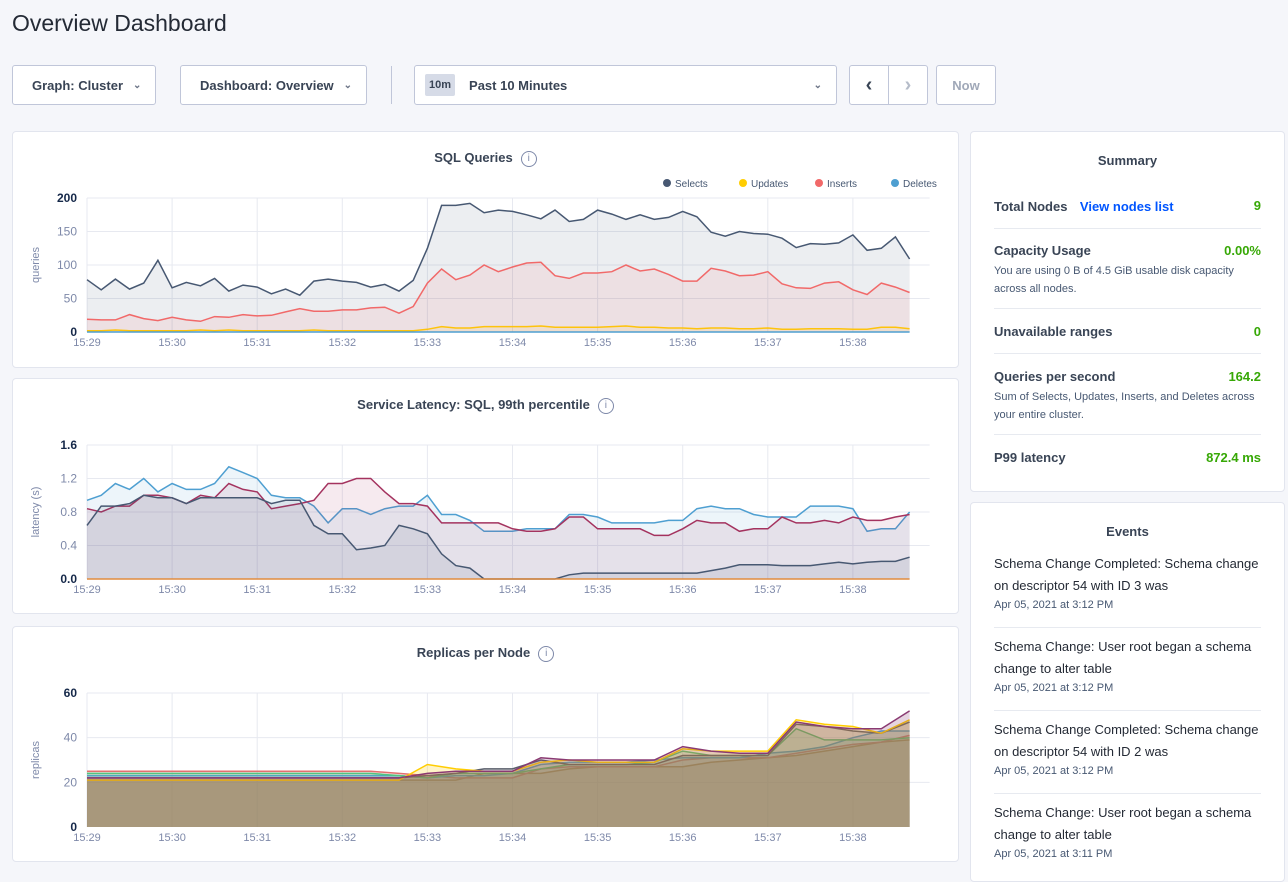 This screenshot has width=1288, height=882. Describe the element at coordinates (36, 760) in the screenshot. I see `y-axis-label: replicas` at that location.